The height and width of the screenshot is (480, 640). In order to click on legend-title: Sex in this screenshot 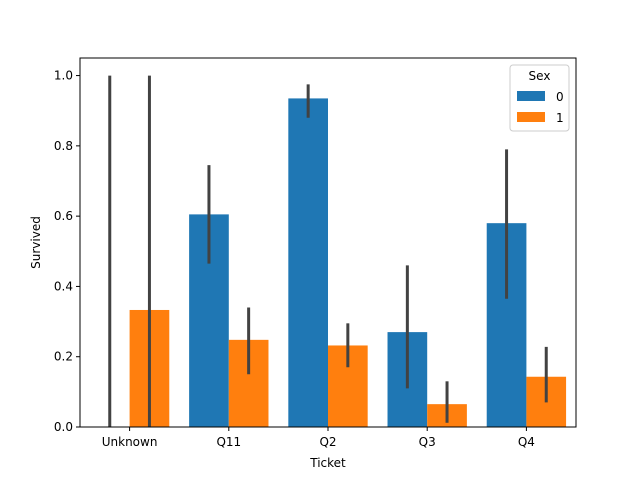, I will do `click(540, 76)`.